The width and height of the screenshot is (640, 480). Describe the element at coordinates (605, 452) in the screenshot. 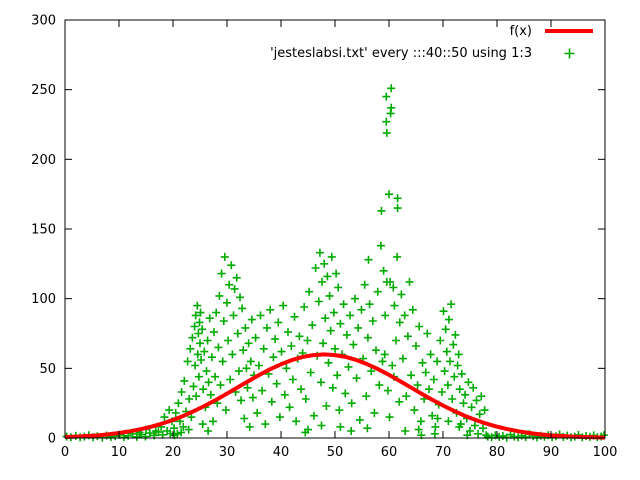

I see `x-tick-label: 100` at that location.